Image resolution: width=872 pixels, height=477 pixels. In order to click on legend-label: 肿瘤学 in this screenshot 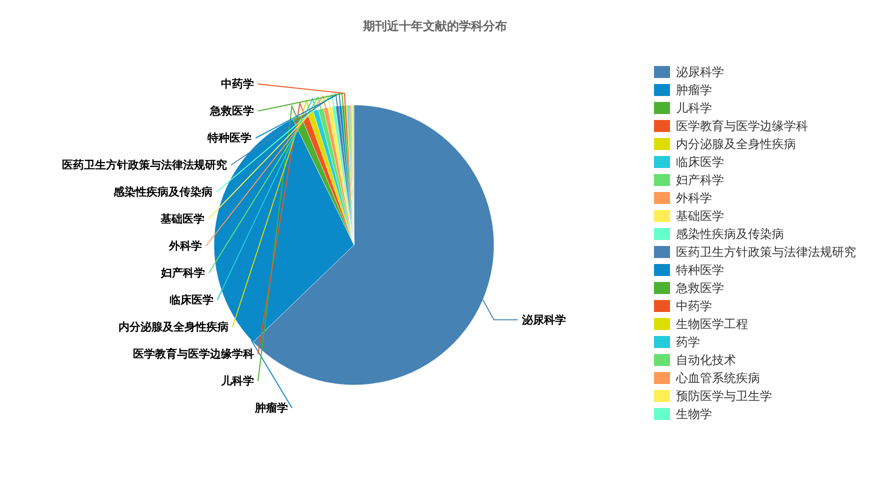, I will do `click(694, 90)`.